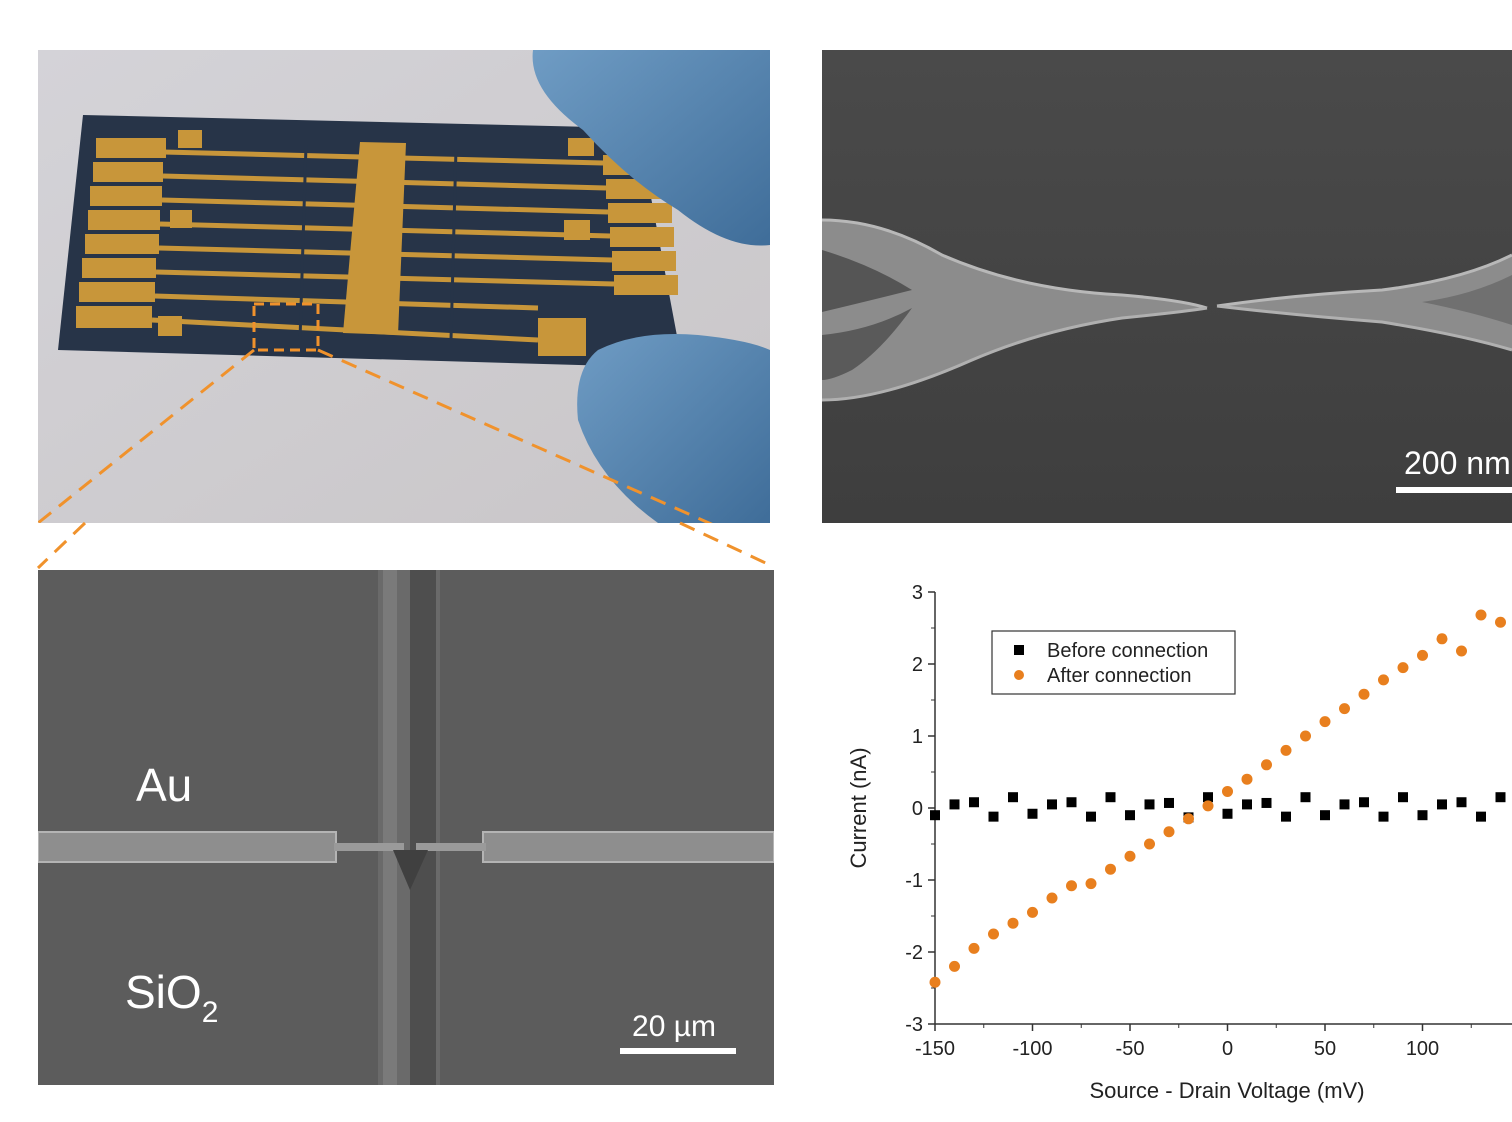 This screenshot has width=1512, height=1122. I want to click on traces, so click(383, 246).